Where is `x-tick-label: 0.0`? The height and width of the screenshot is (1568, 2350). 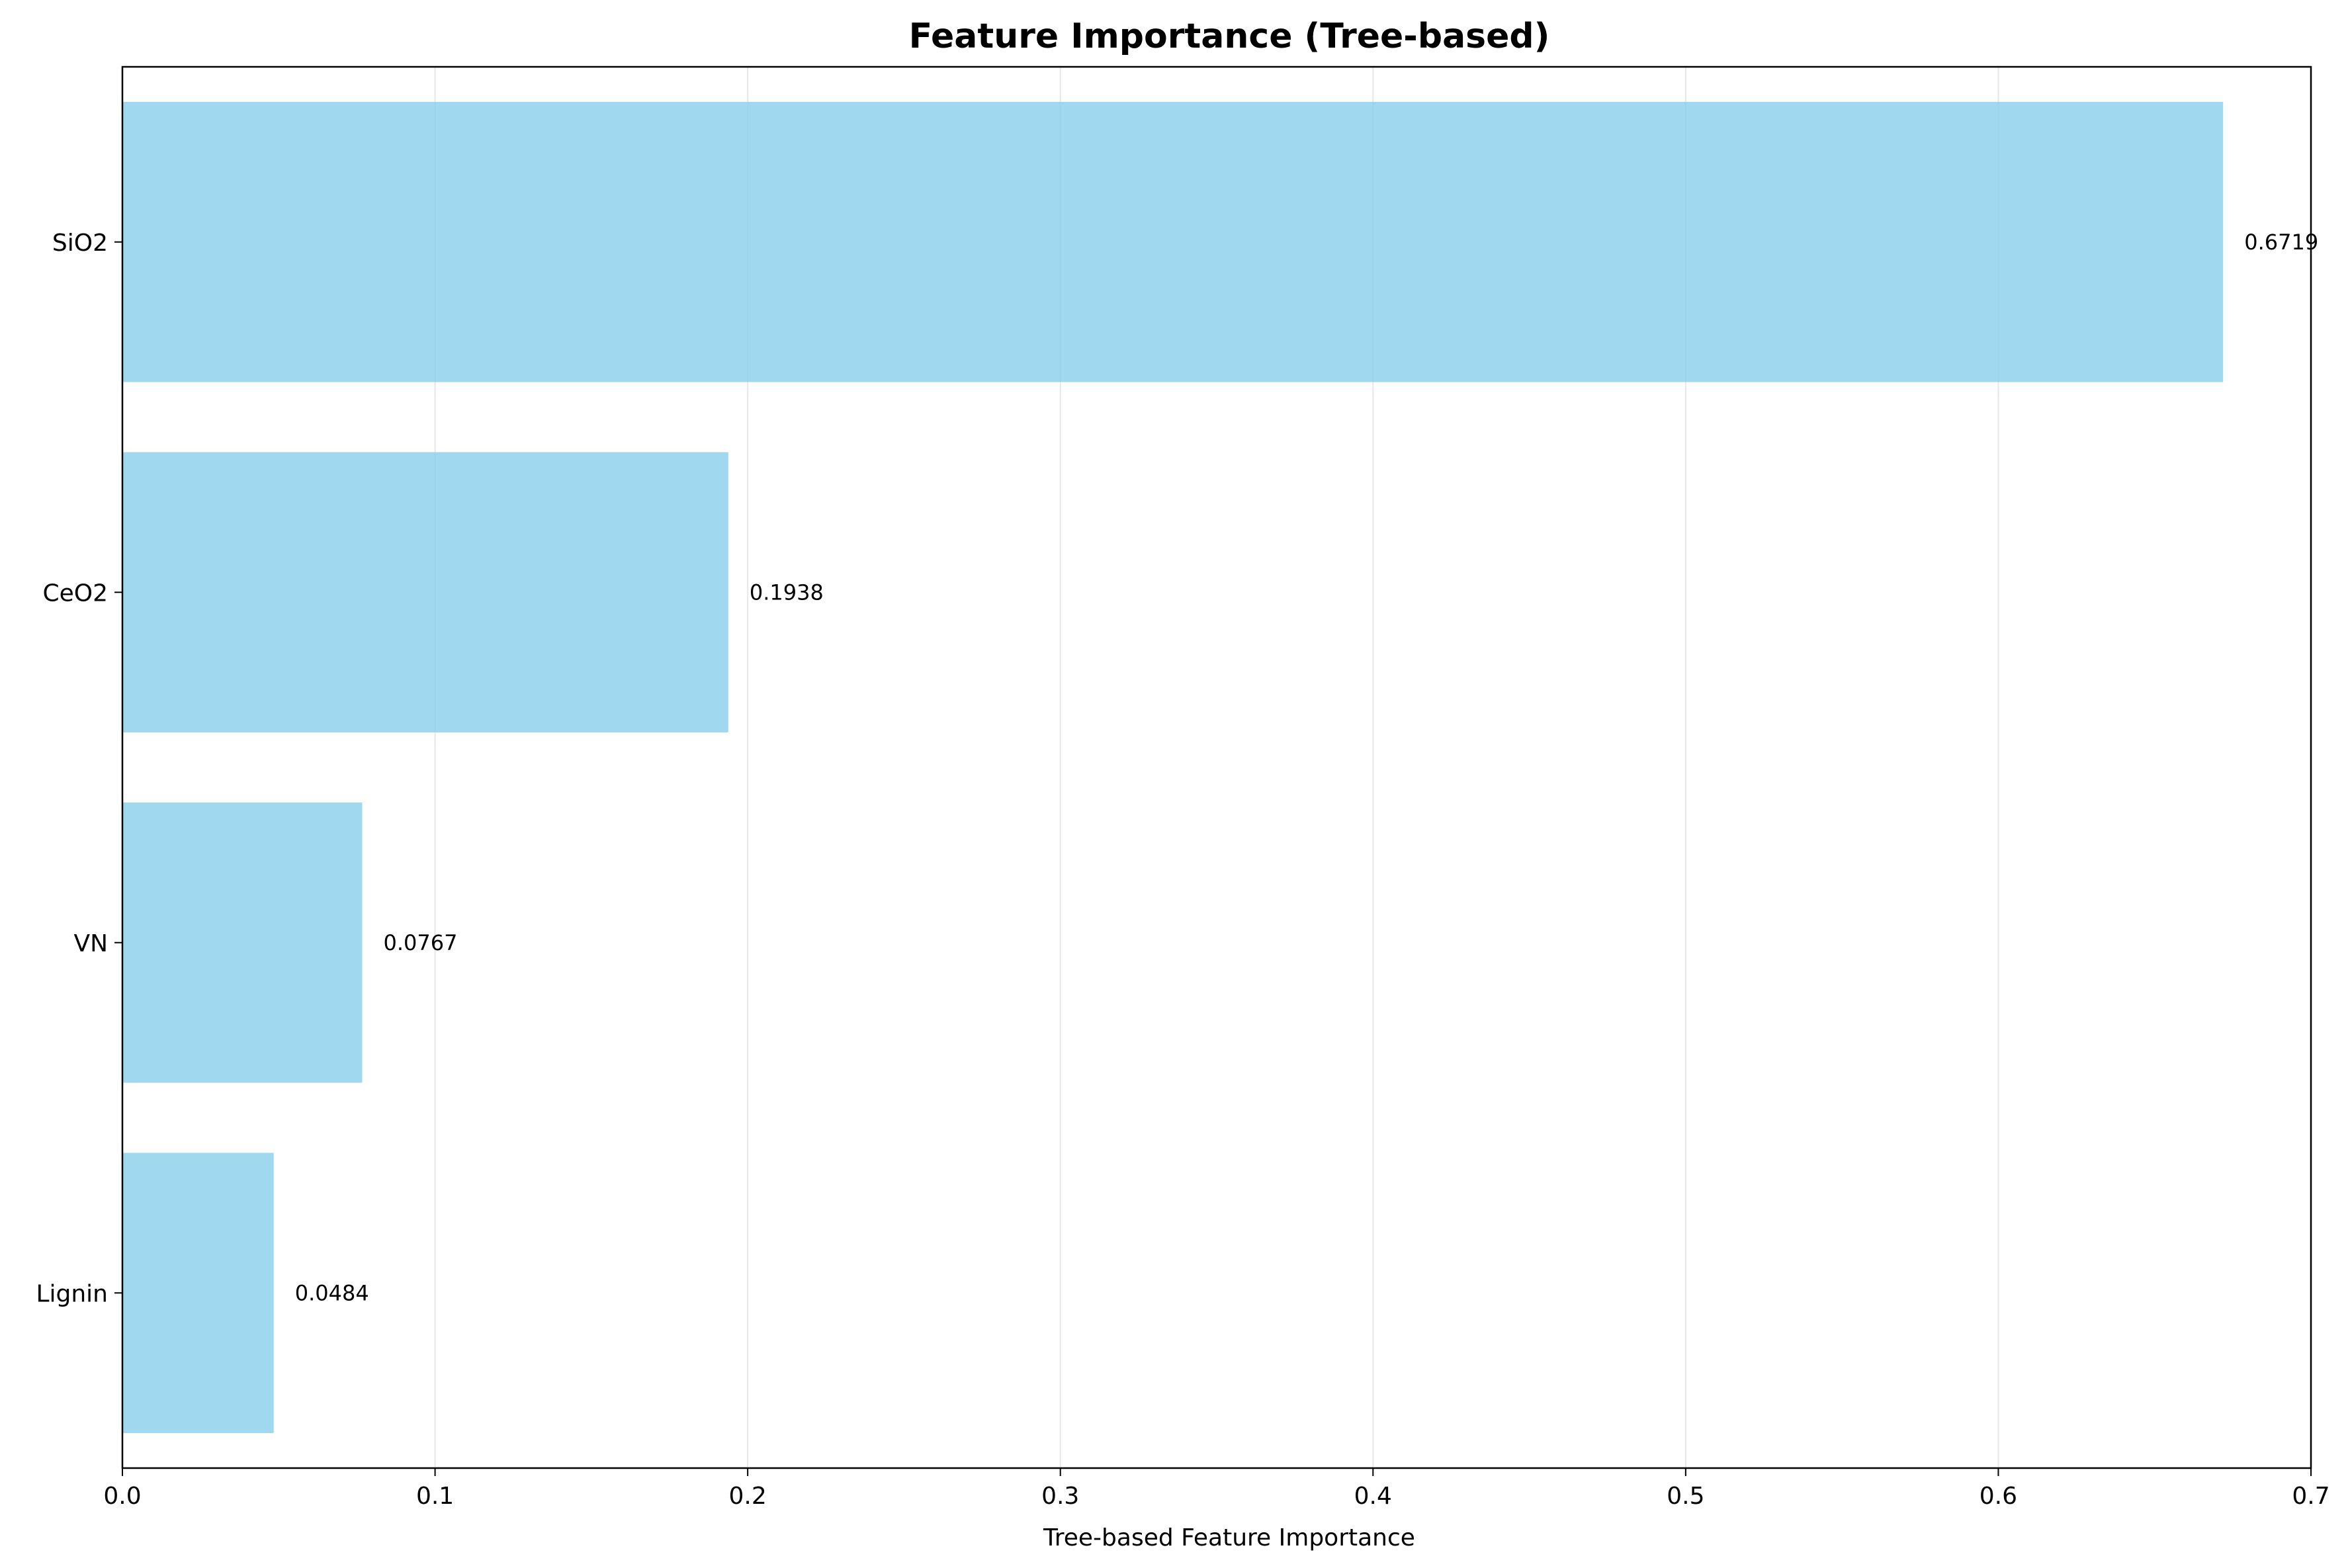
x-tick-label: 0.0 is located at coordinates (122, 1497).